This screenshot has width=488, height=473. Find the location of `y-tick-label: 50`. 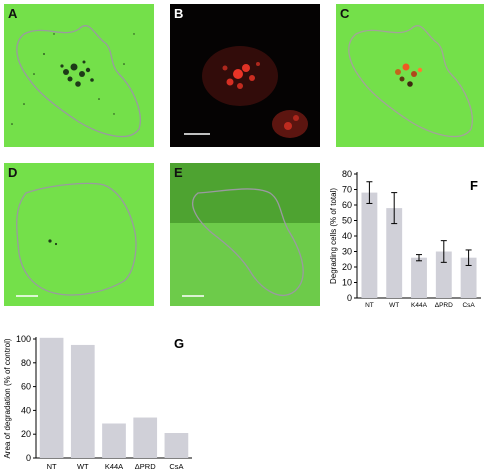

y-tick-label: 50 is located at coordinates (347, 221).